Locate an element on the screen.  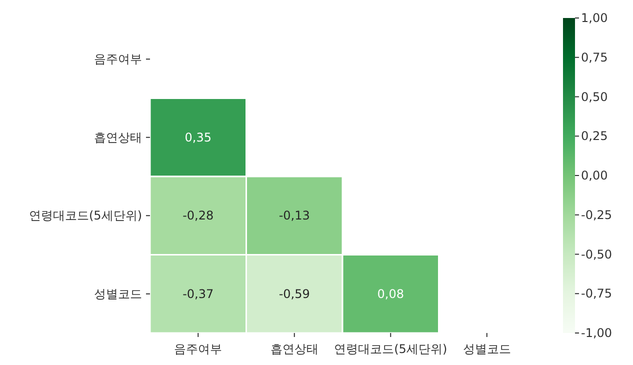
y-tick-label: 연령대코드(5세단위) is located at coordinates (85, 215).